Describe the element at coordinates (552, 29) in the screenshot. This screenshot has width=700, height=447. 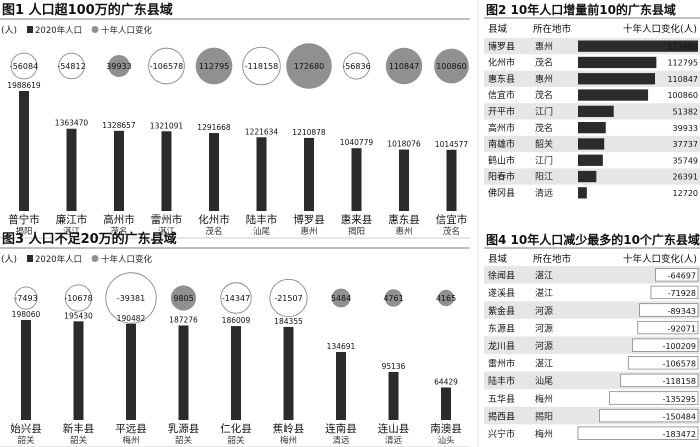
I see `column-header-city: 所在地市` at that location.